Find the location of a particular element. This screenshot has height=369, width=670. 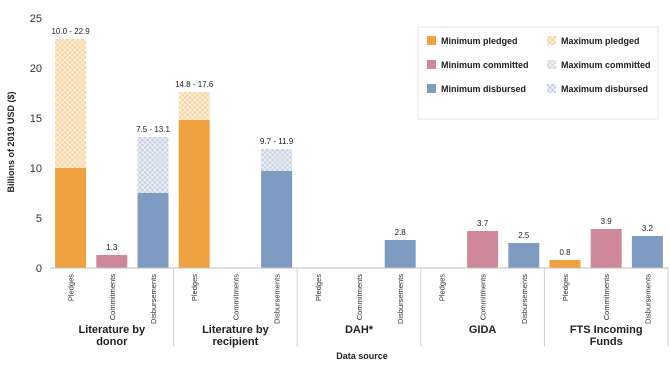

data-label: 1.3 is located at coordinates (112, 247).